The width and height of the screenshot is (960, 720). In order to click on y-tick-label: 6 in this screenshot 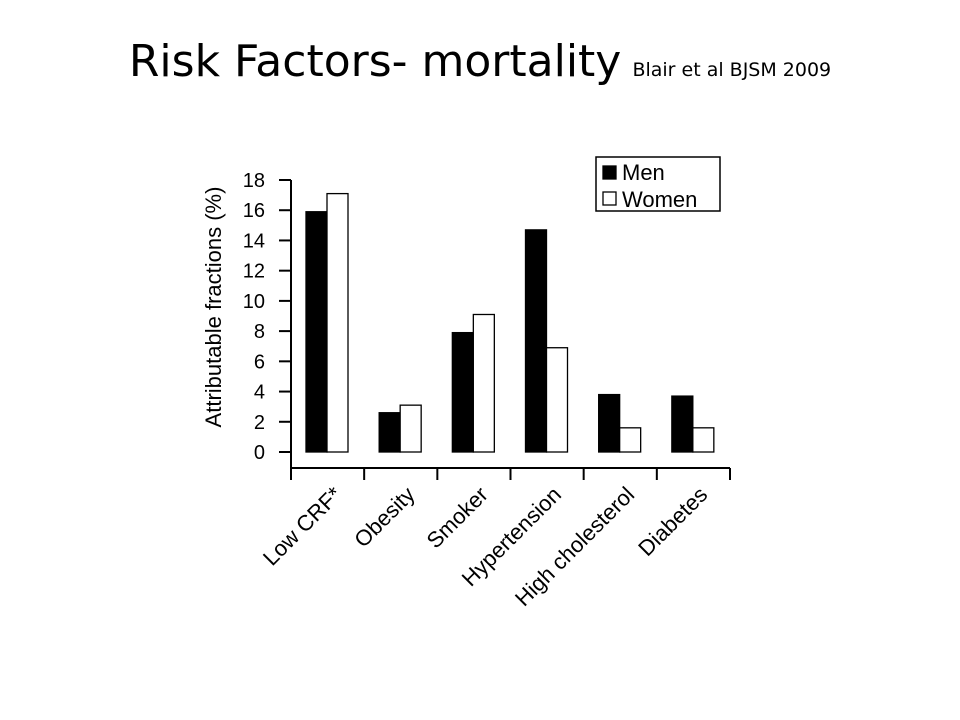, I will do `click(259, 362)`.